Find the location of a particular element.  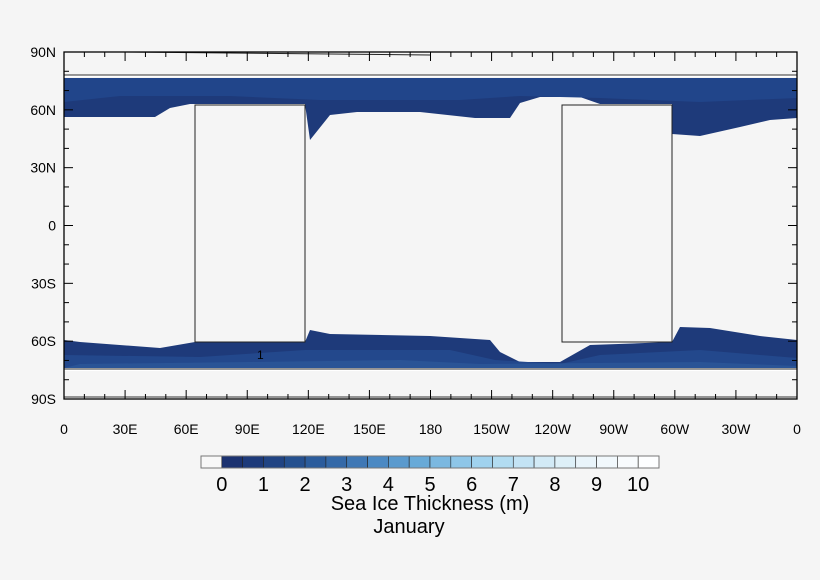

colorbar-tick-label: 10 is located at coordinates (638, 485).